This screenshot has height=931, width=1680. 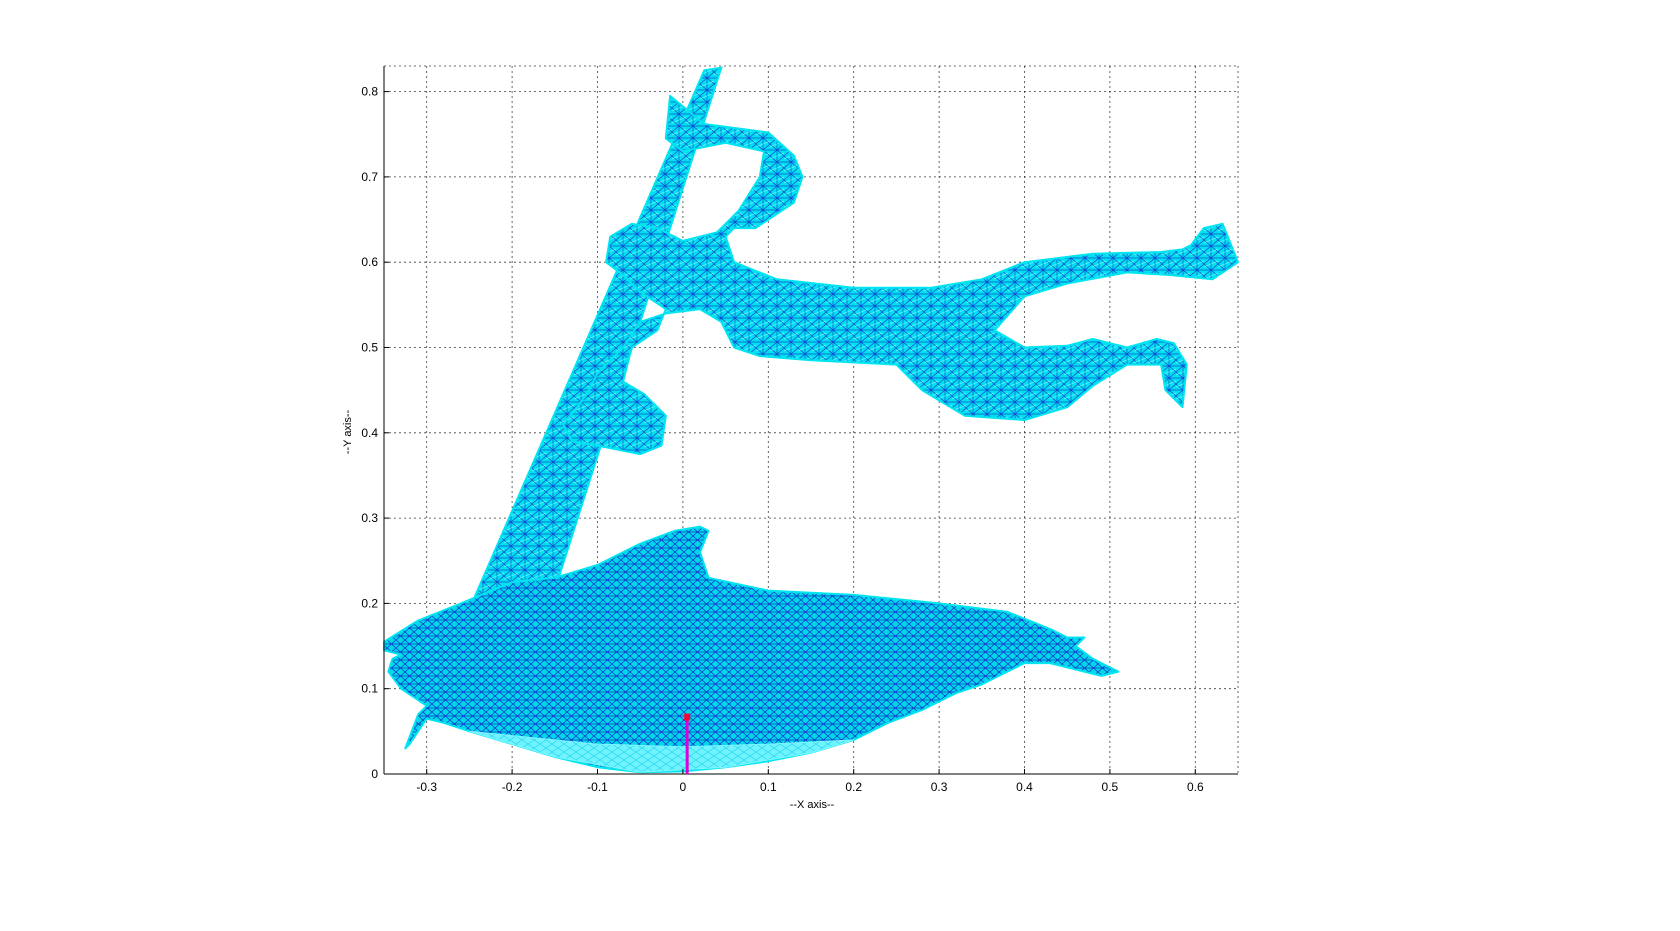 What do you see at coordinates (369, 603) in the screenshot?
I see `y-tick-label: 0.2` at bounding box center [369, 603].